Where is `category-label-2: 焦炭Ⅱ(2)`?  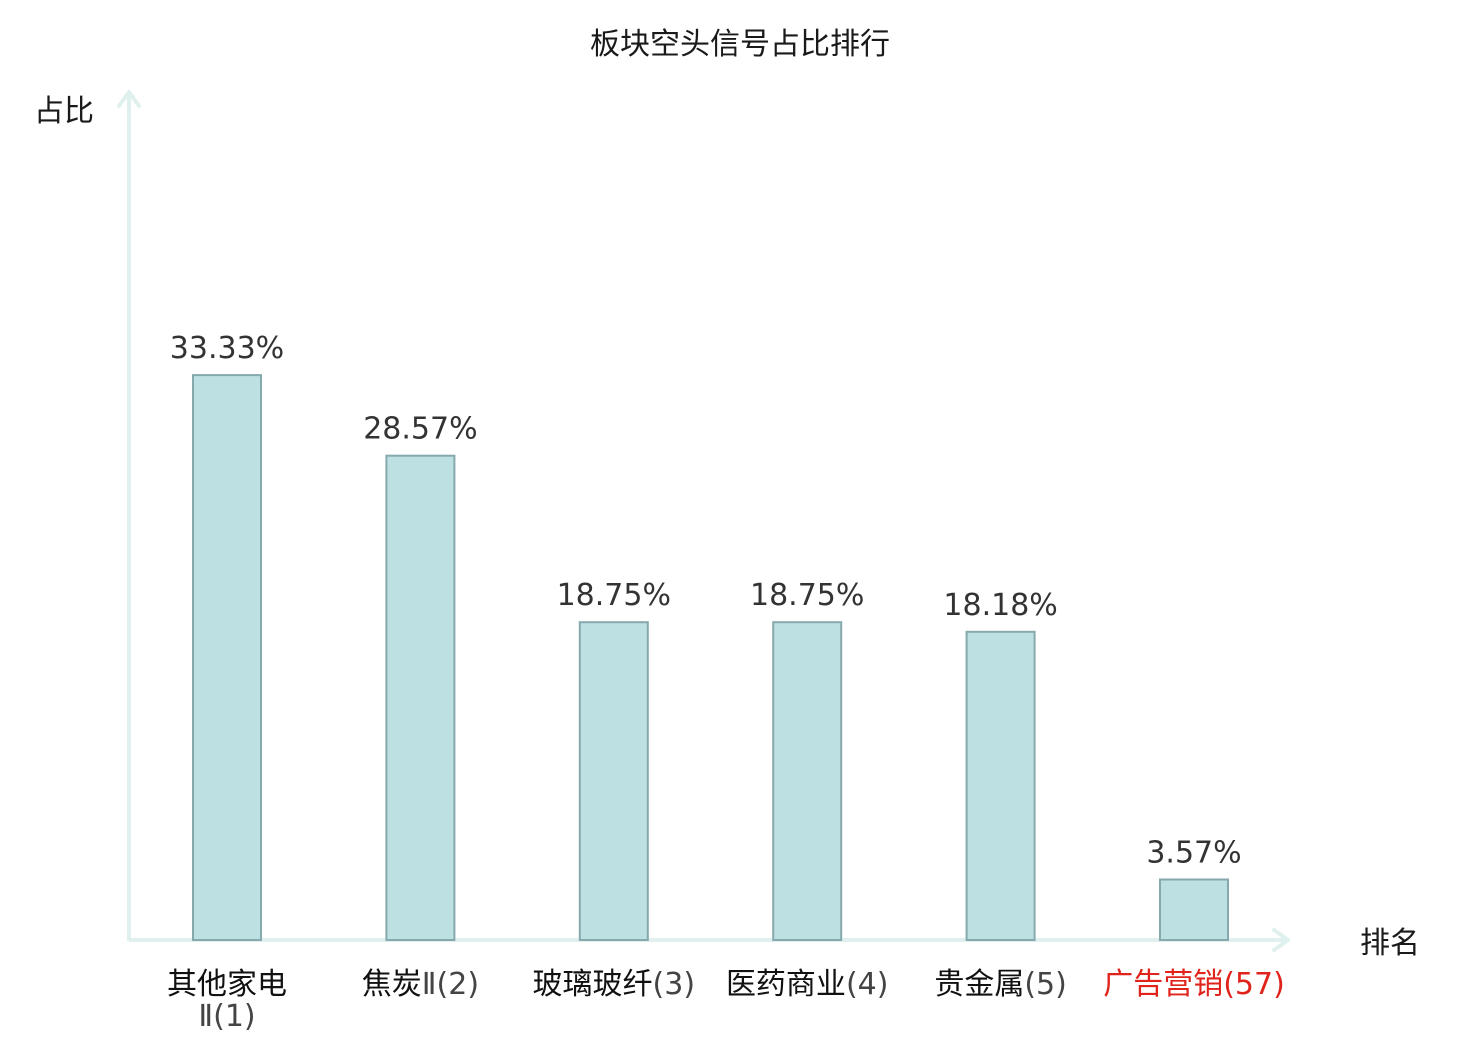
category-label-2: 焦炭Ⅱ(2) is located at coordinates (420, 984).